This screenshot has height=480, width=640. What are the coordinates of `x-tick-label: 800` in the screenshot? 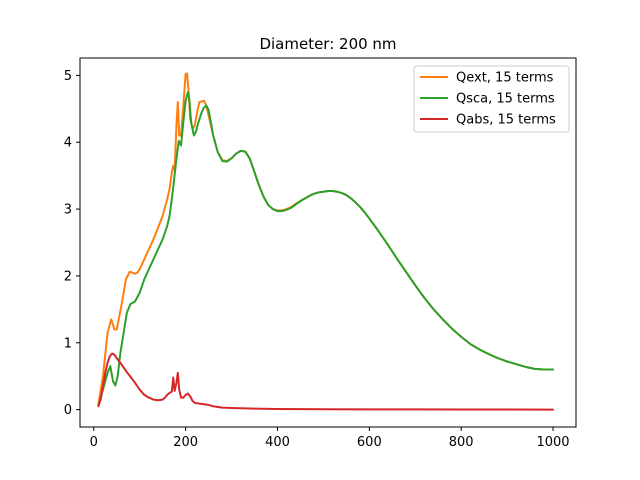 It's located at (461, 442).